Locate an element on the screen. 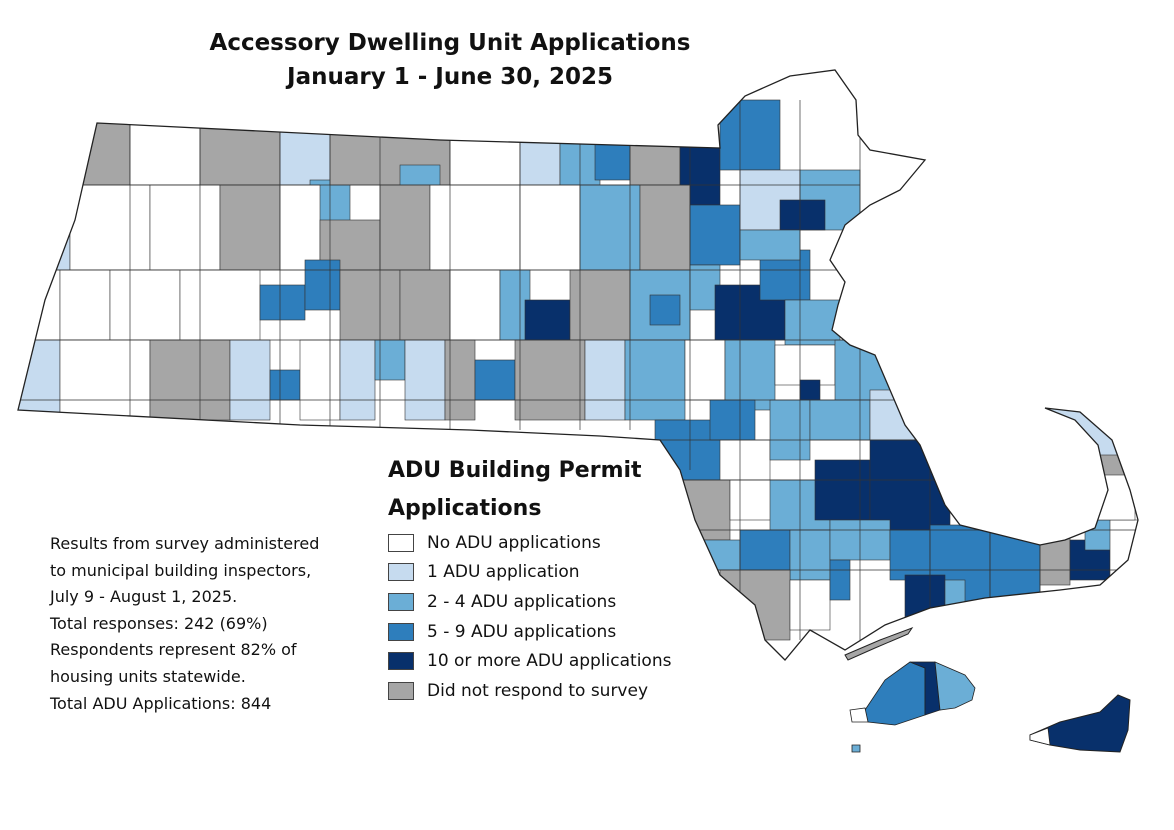 Image resolution: width=1174 pixels, height=830 pixels. legend-item-five-nine: 5 - 9 ADU applications is located at coordinates (538, 632).